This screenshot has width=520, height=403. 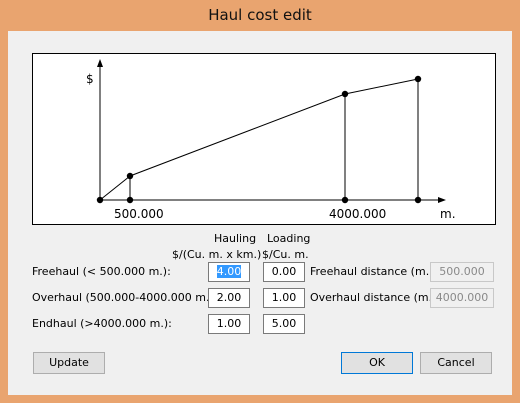 I want to click on x-label: 4000.000, so click(x=357, y=214).